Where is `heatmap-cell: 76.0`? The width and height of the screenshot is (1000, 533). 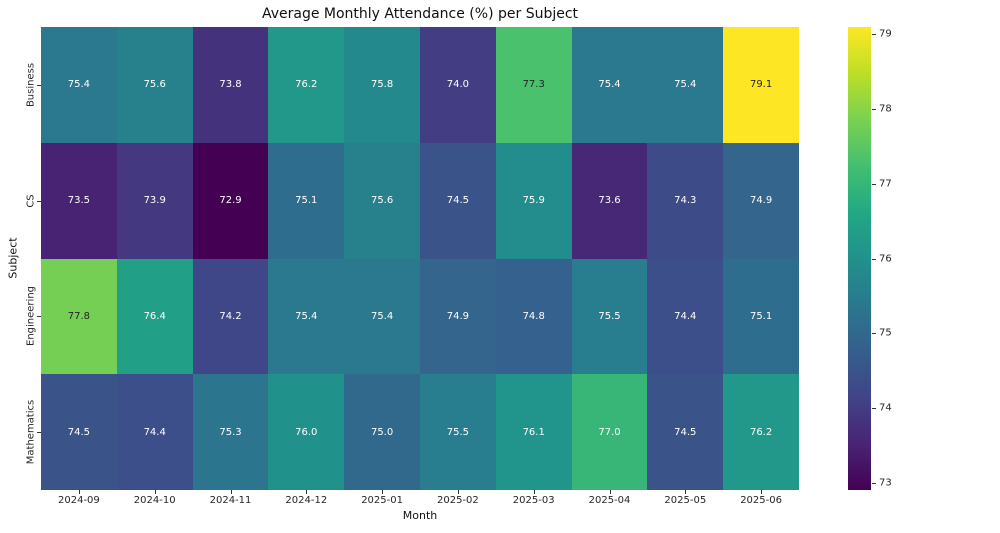 heatmap-cell: 76.0 is located at coordinates (306, 432).